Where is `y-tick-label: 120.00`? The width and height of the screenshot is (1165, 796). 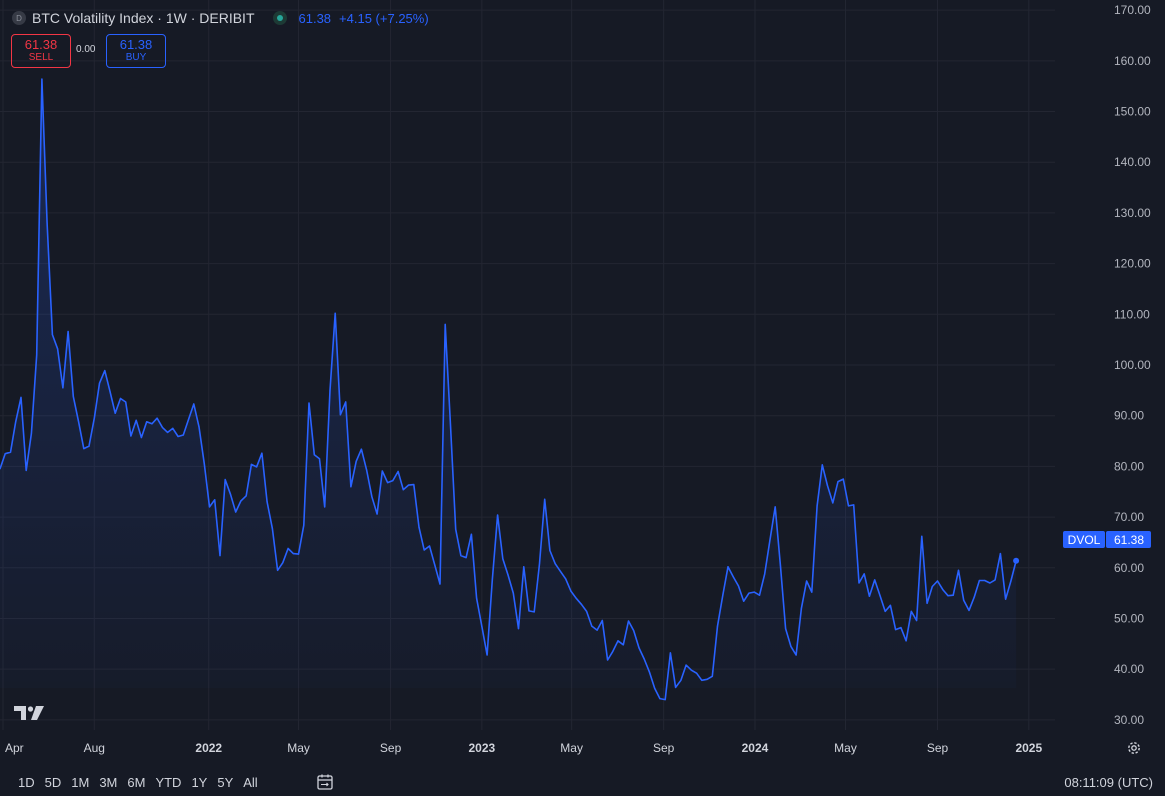 y-tick-label: 120.00 is located at coordinates (1132, 264).